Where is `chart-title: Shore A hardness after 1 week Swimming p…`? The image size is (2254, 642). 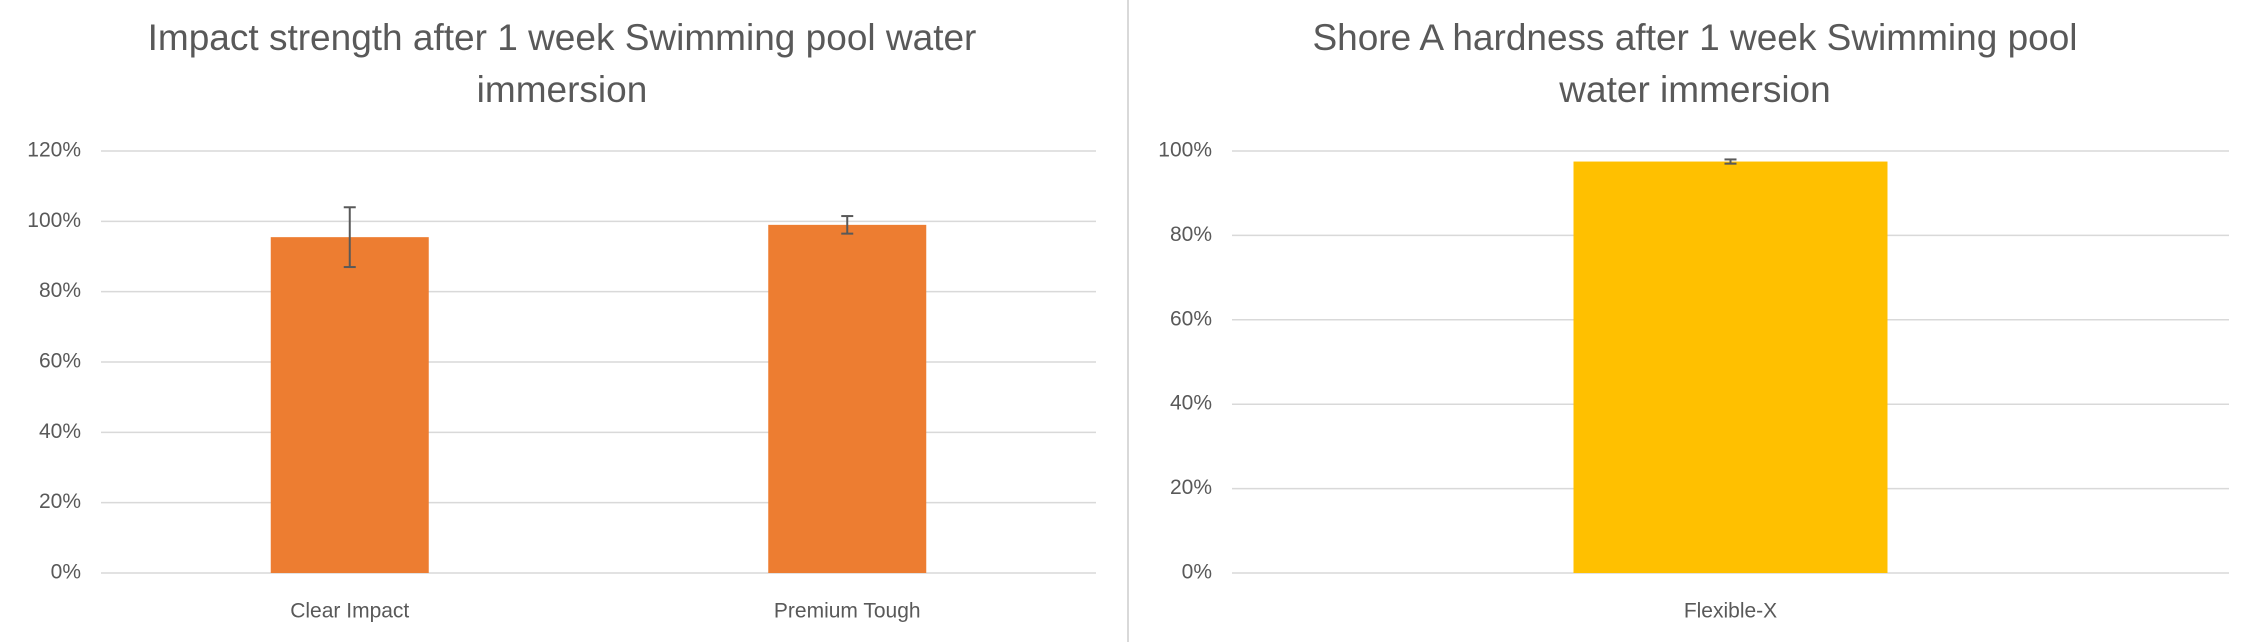 chart-title: Shore A hardness after 1 week Swimming p… is located at coordinates (1695, 63).